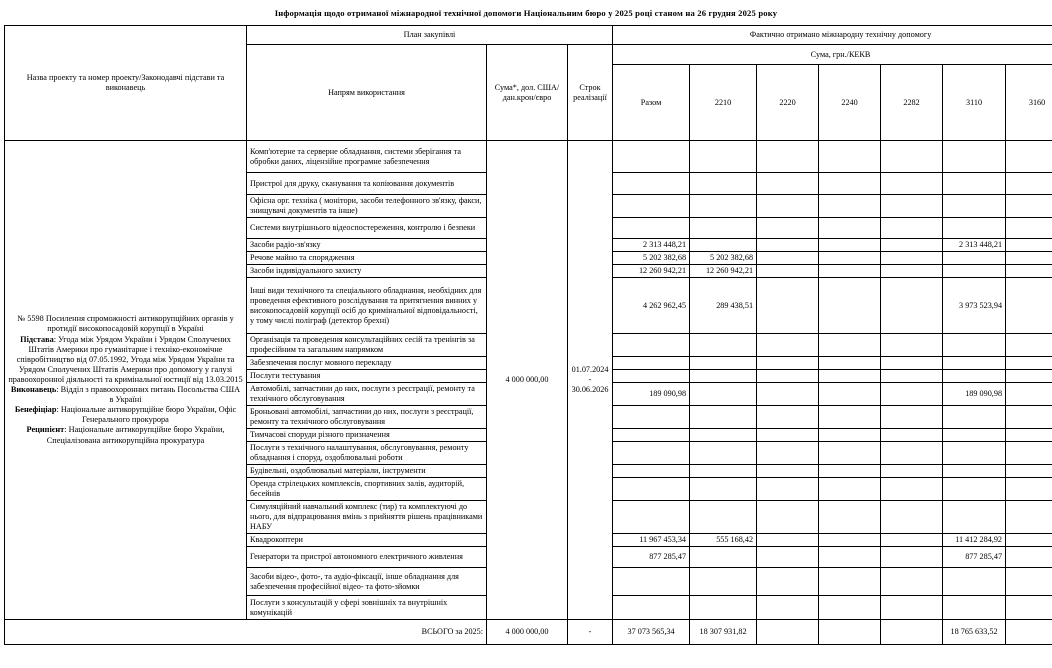  Describe the element at coordinates (651, 394) in the screenshot. I see `razom-cell: 189 090,98` at that location.